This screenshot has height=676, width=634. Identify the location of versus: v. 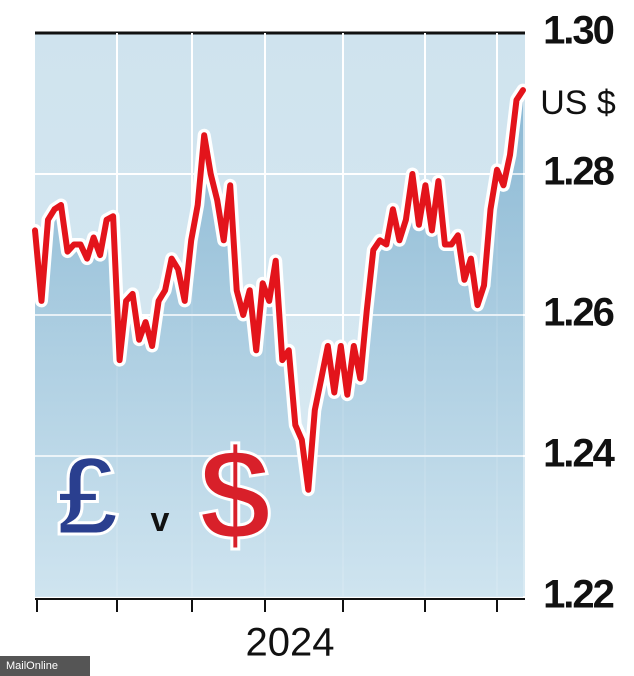
(160, 520).